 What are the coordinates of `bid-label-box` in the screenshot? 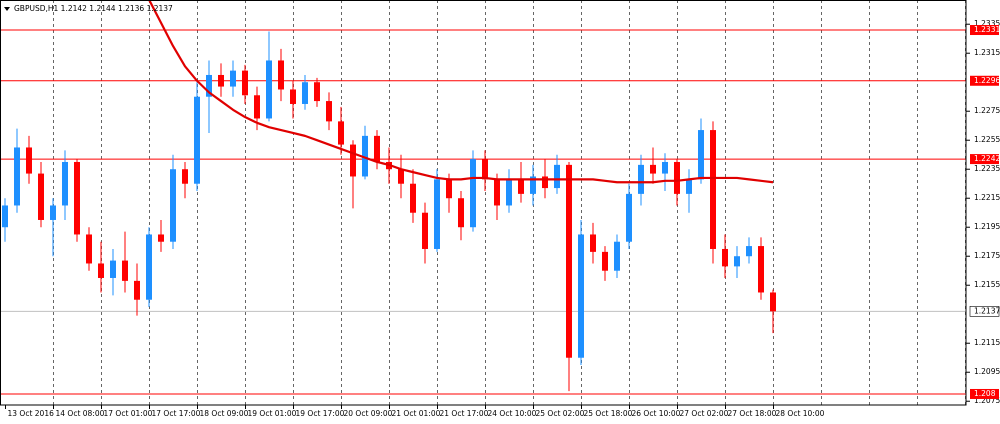 It's located at (984, 311).